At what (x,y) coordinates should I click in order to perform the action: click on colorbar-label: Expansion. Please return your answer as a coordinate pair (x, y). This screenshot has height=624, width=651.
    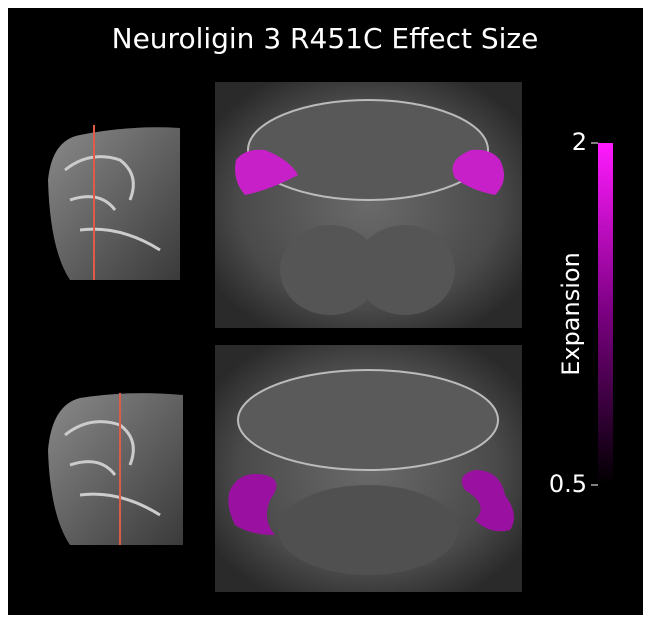
    Looking at the image, I should click on (571, 314).